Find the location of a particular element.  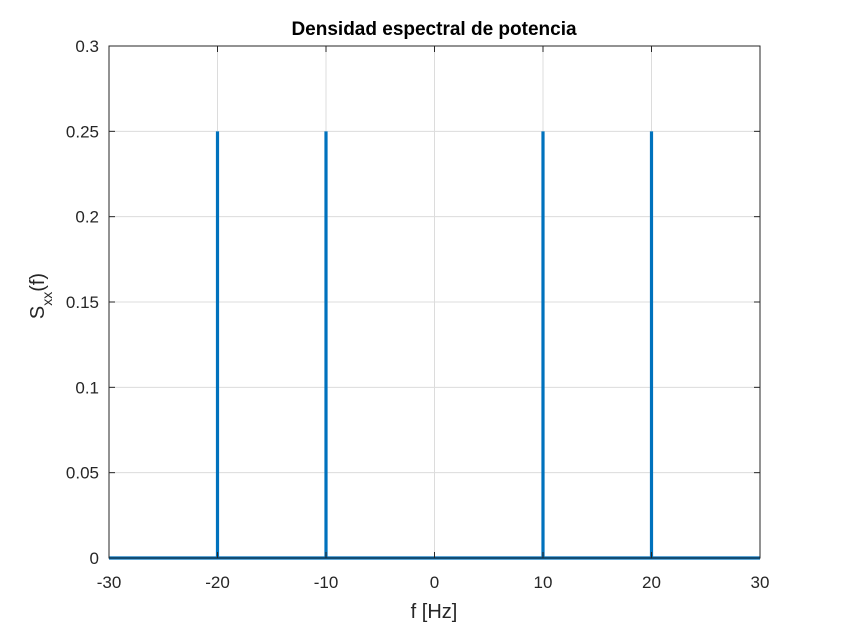

x-tick-label: 30 is located at coordinates (760, 582).